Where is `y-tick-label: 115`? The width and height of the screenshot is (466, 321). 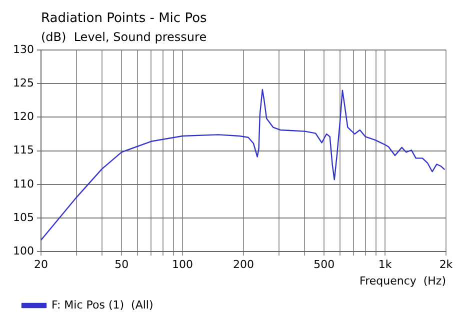 y-tick-label: 115 is located at coordinates (23, 150).